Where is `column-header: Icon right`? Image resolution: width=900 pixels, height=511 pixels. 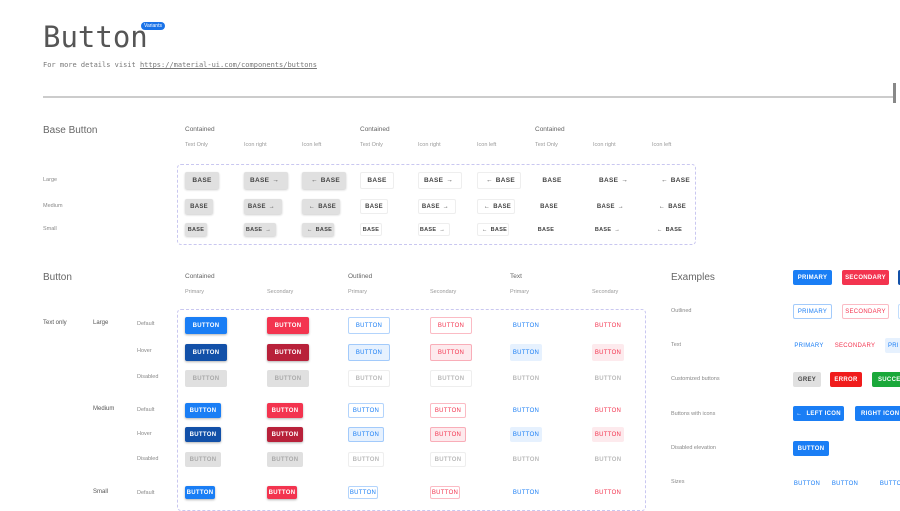
column-header: Icon right is located at coordinates (604, 145).